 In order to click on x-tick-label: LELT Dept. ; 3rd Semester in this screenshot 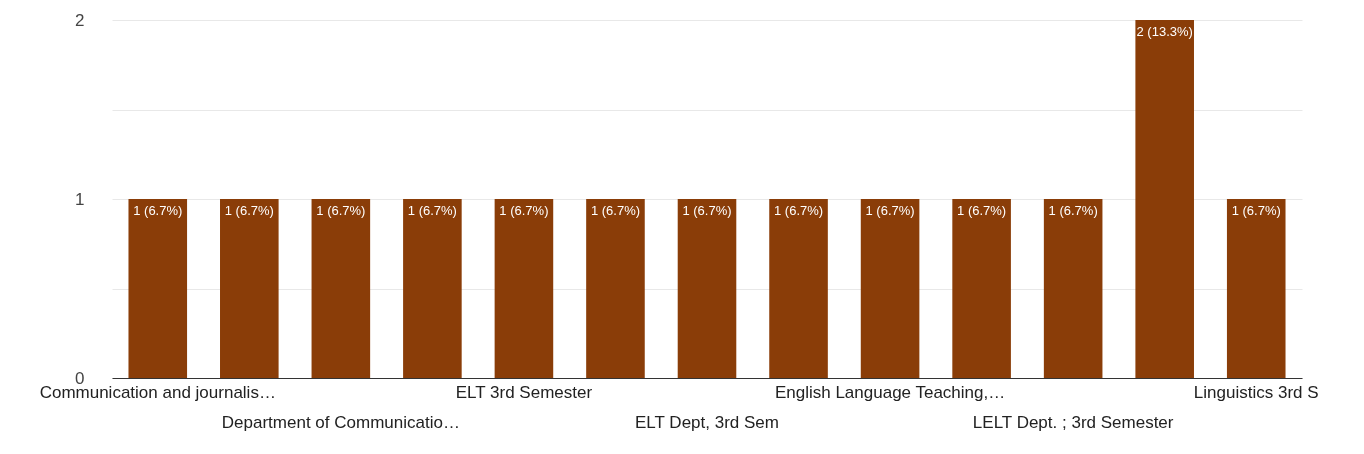, I will do `click(1073, 422)`.